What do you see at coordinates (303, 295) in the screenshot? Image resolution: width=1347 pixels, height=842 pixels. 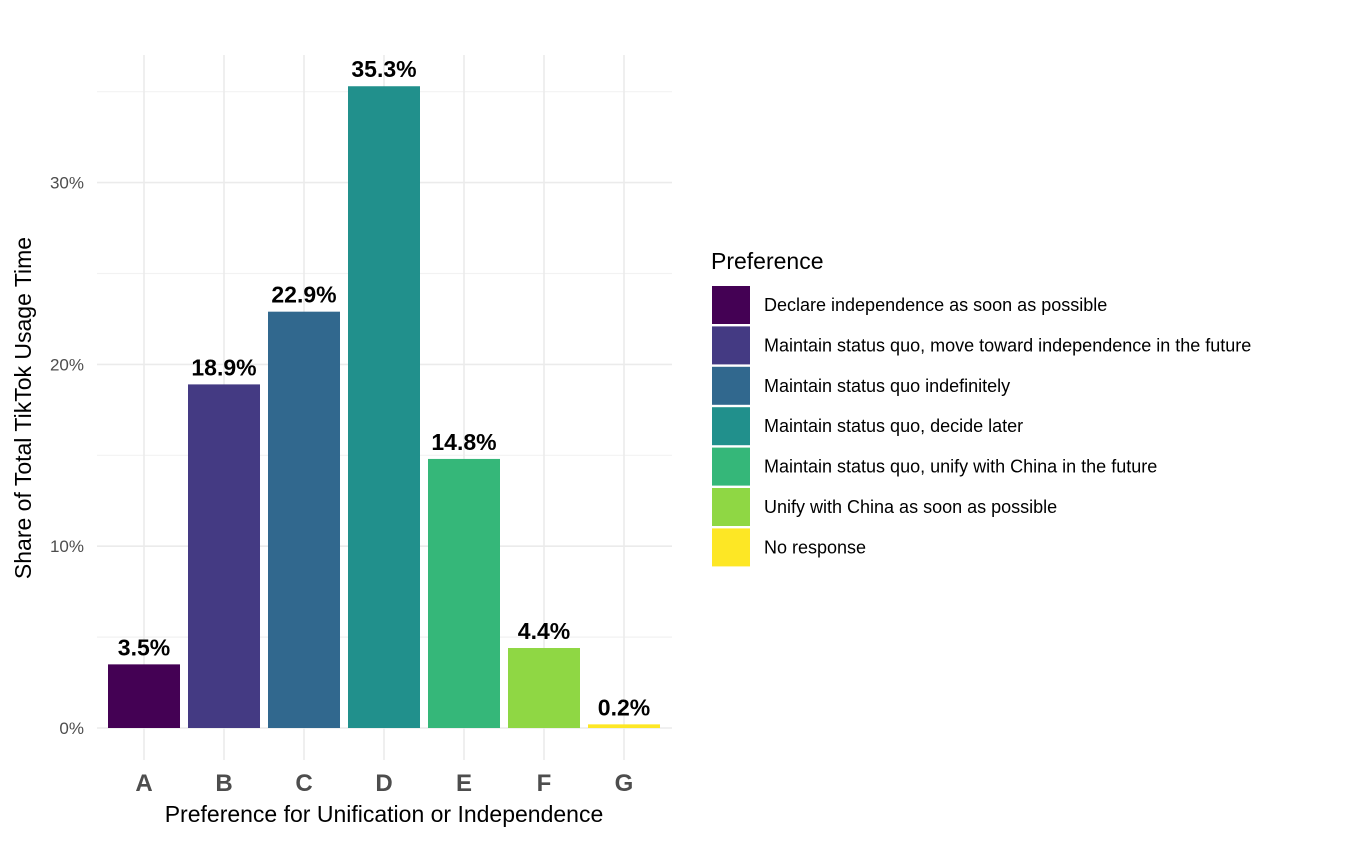 I see `data-label: 22.9%` at bounding box center [303, 295].